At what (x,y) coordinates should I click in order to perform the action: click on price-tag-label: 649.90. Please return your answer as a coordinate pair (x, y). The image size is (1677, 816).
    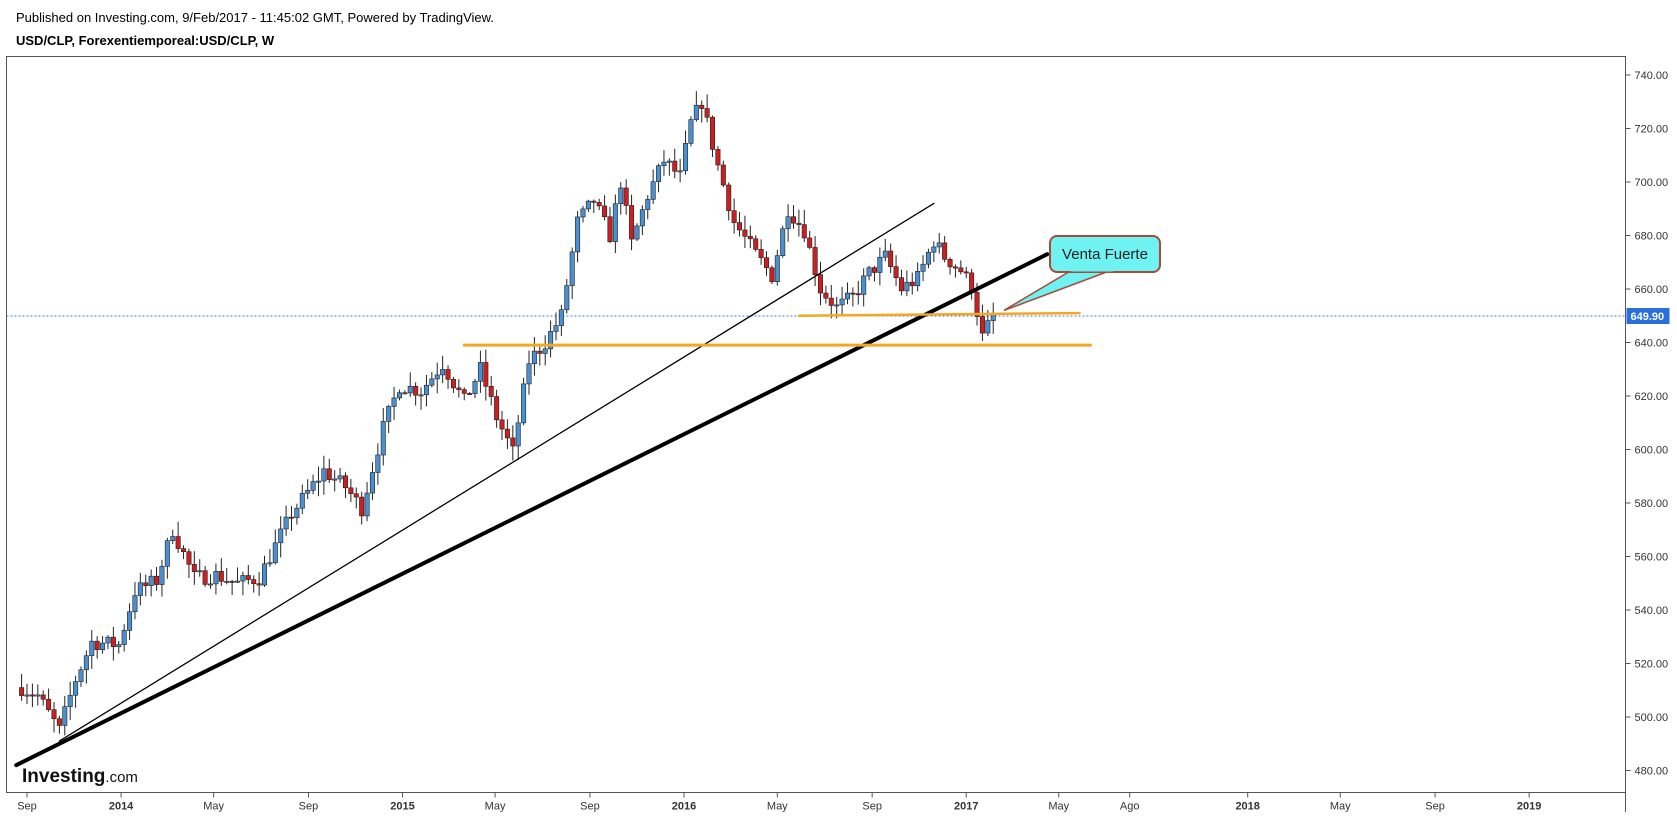
    Looking at the image, I should click on (1648, 317).